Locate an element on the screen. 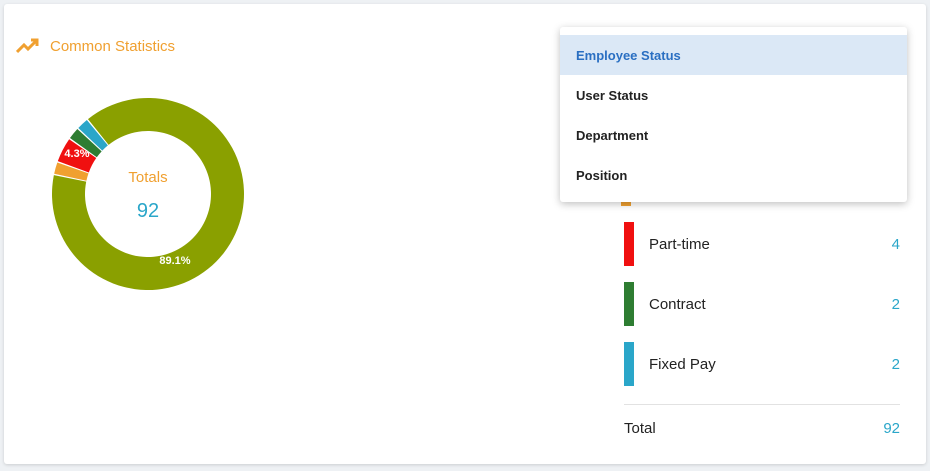 The width and height of the screenshot is (930, 471). dropdown-item-department: Department is located at coordinates (612, 135).